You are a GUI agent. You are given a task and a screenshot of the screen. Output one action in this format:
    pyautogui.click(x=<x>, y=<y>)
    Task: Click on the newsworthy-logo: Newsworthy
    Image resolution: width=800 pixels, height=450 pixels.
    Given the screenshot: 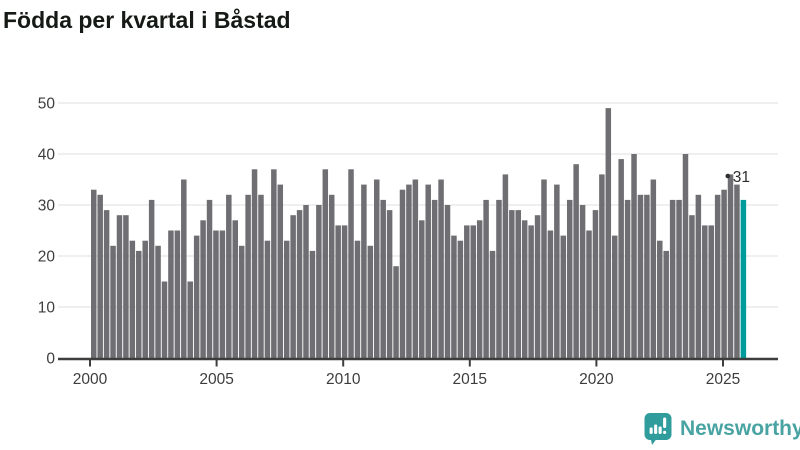 What is the action you would take?
    pyautogui.click(x=722, y=429)
    